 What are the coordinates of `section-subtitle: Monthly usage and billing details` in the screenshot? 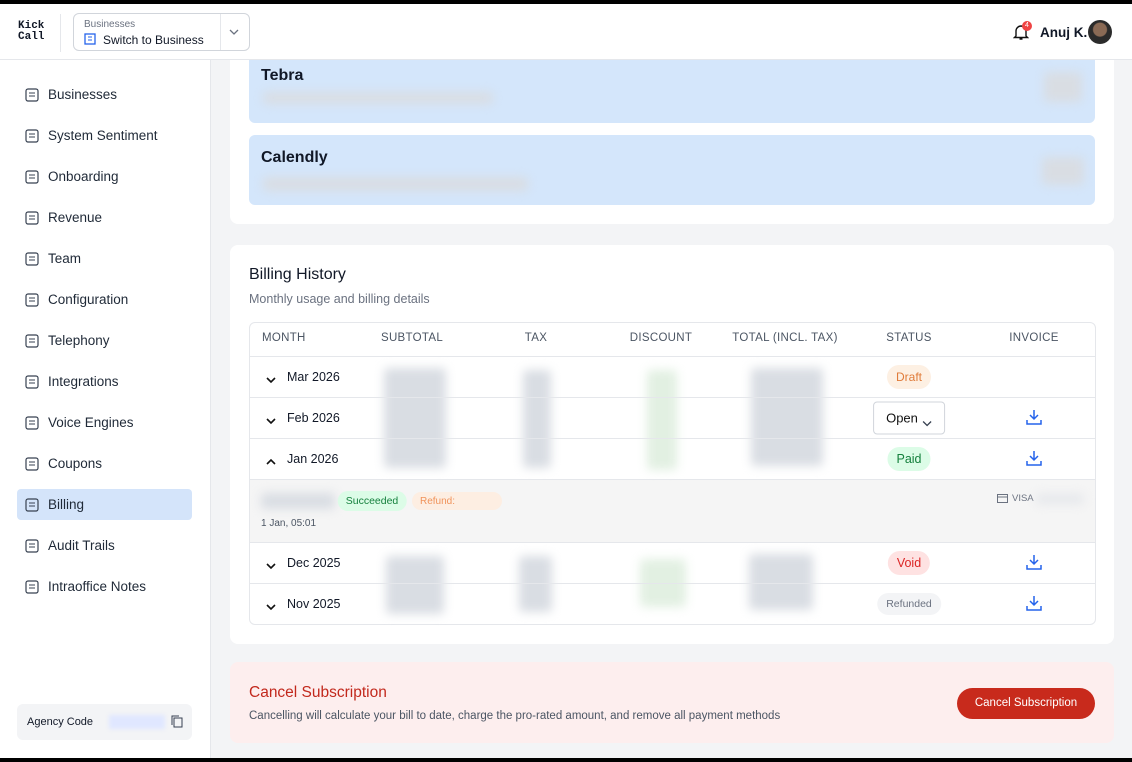 It's located at (339, 299).